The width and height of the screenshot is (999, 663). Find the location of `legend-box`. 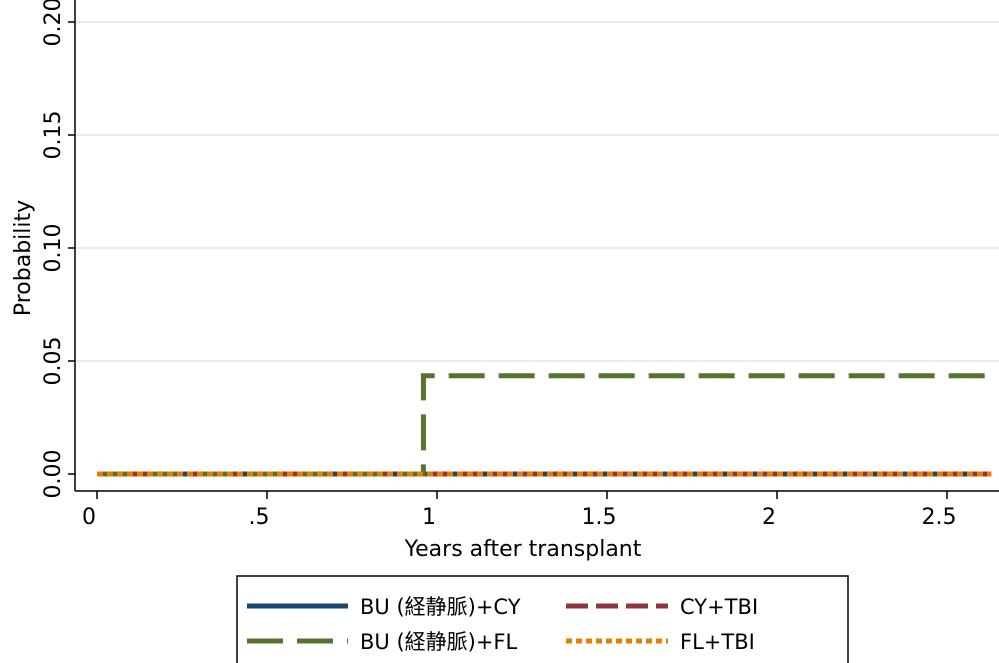

legend-box is located at coordinates (542, 619).